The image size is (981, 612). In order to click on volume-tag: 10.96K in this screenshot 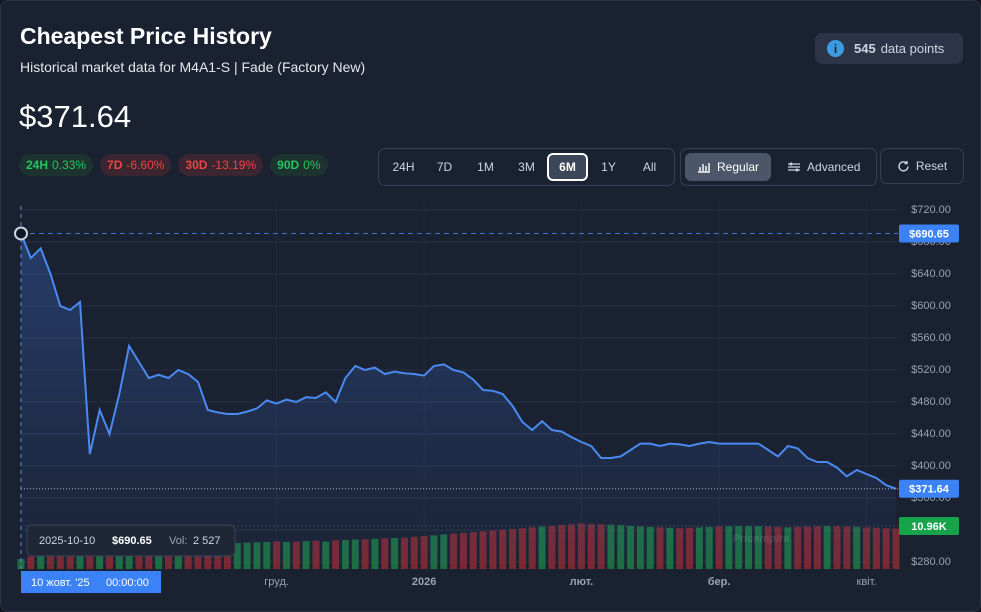, I will do `click(929, 527)`.